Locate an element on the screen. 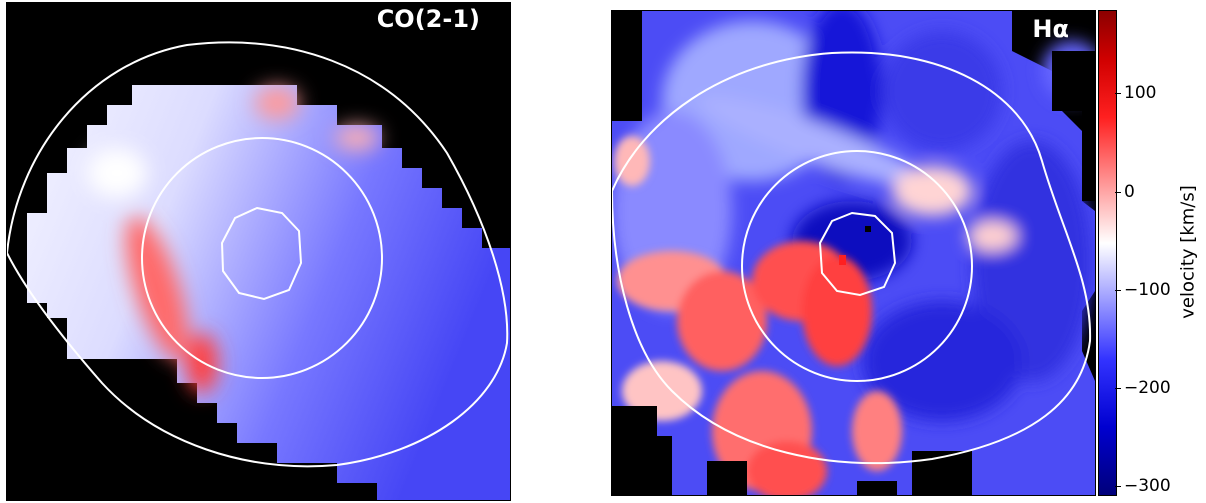 Image resolution: width=1206 pixels, height=503 pixels. colorbar-tick-label: −100 is located at coordinates (1147, 290).